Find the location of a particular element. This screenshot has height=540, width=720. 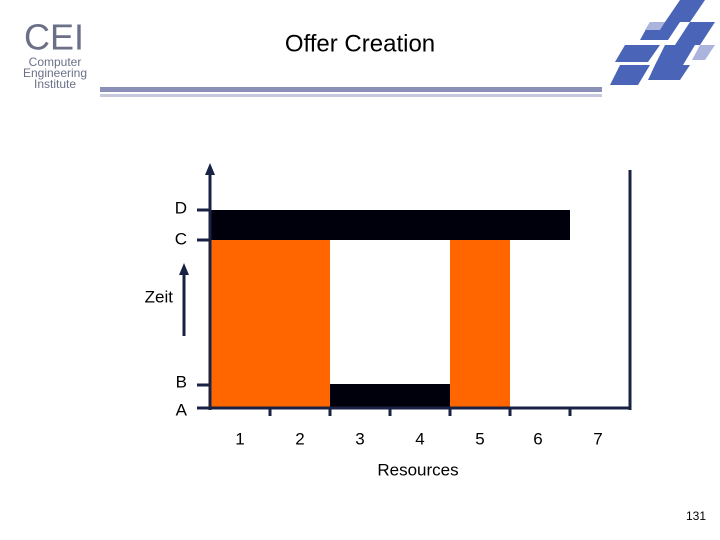

time-label: C is located at coordinates (181, 238).